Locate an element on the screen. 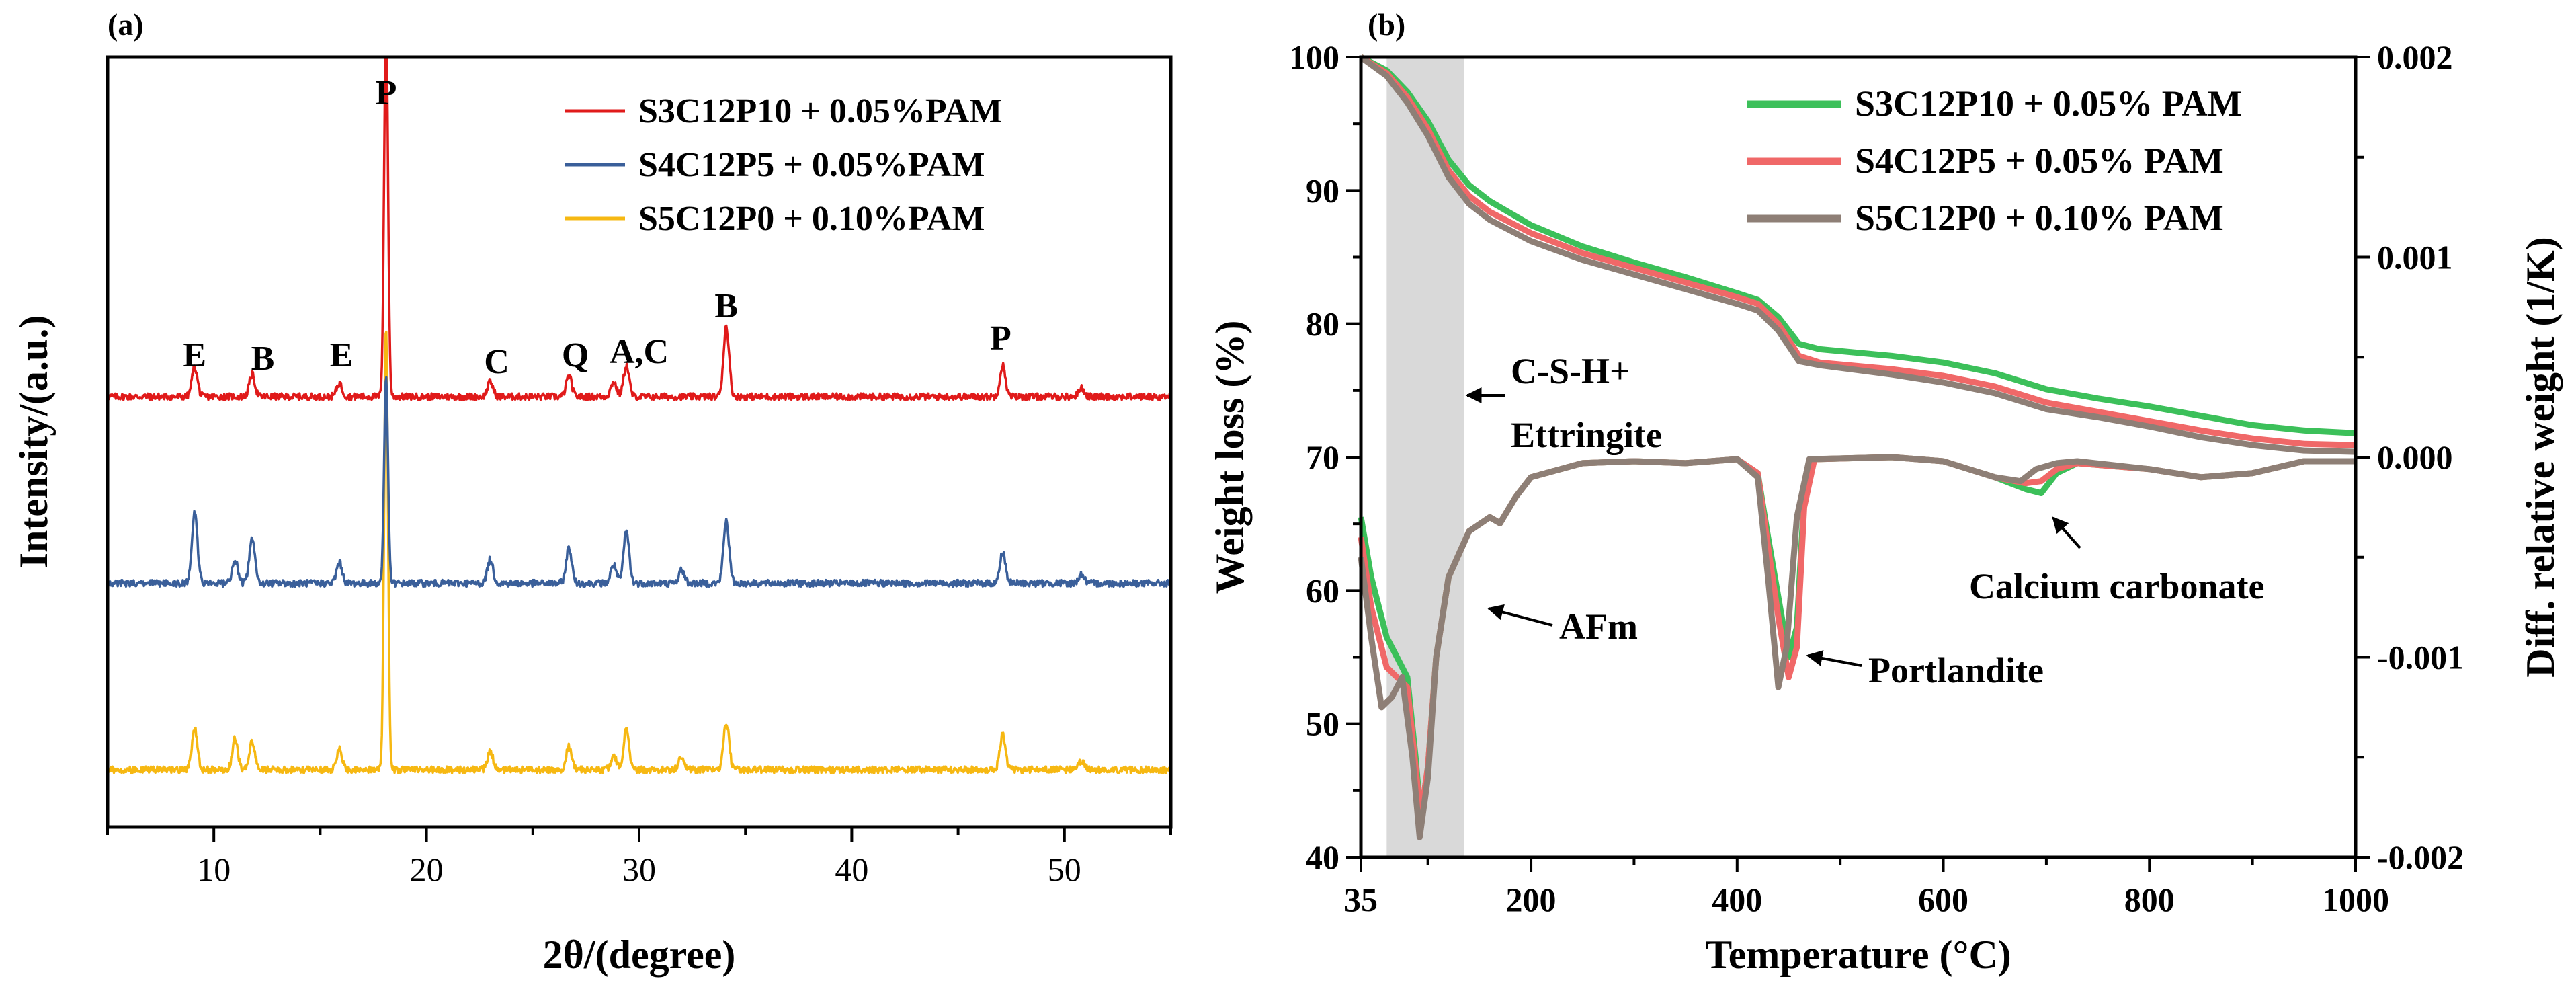 Image resolution: width=2576 pixels, height=993 pixels. tga-x-tick-label: 400 is located at coordinates (1737, 900).